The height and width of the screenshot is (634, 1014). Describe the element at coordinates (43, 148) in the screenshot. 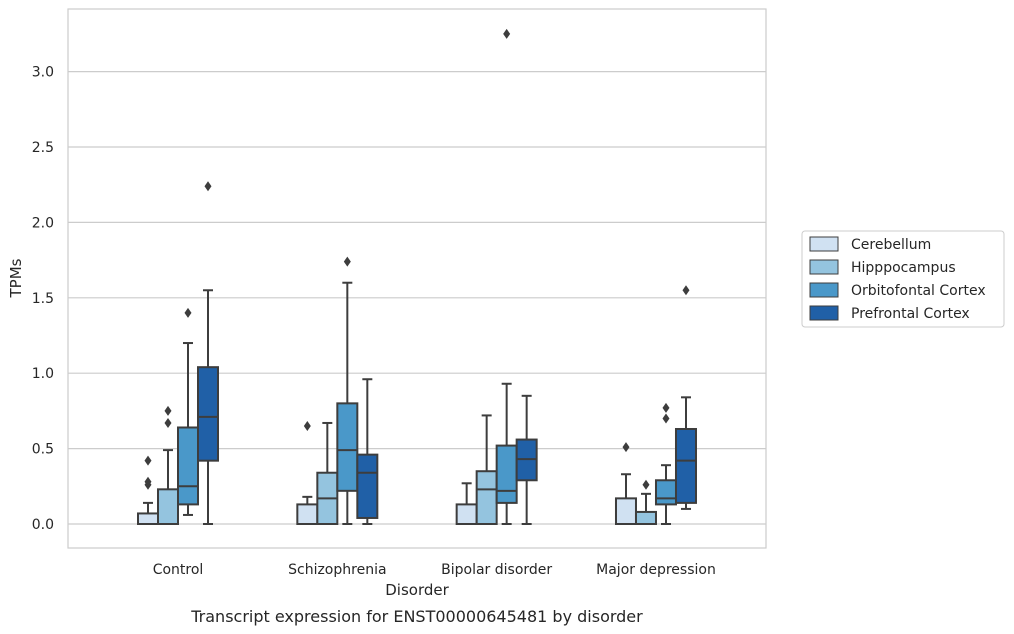

I see `y-tick-label: 2.5` at that location.